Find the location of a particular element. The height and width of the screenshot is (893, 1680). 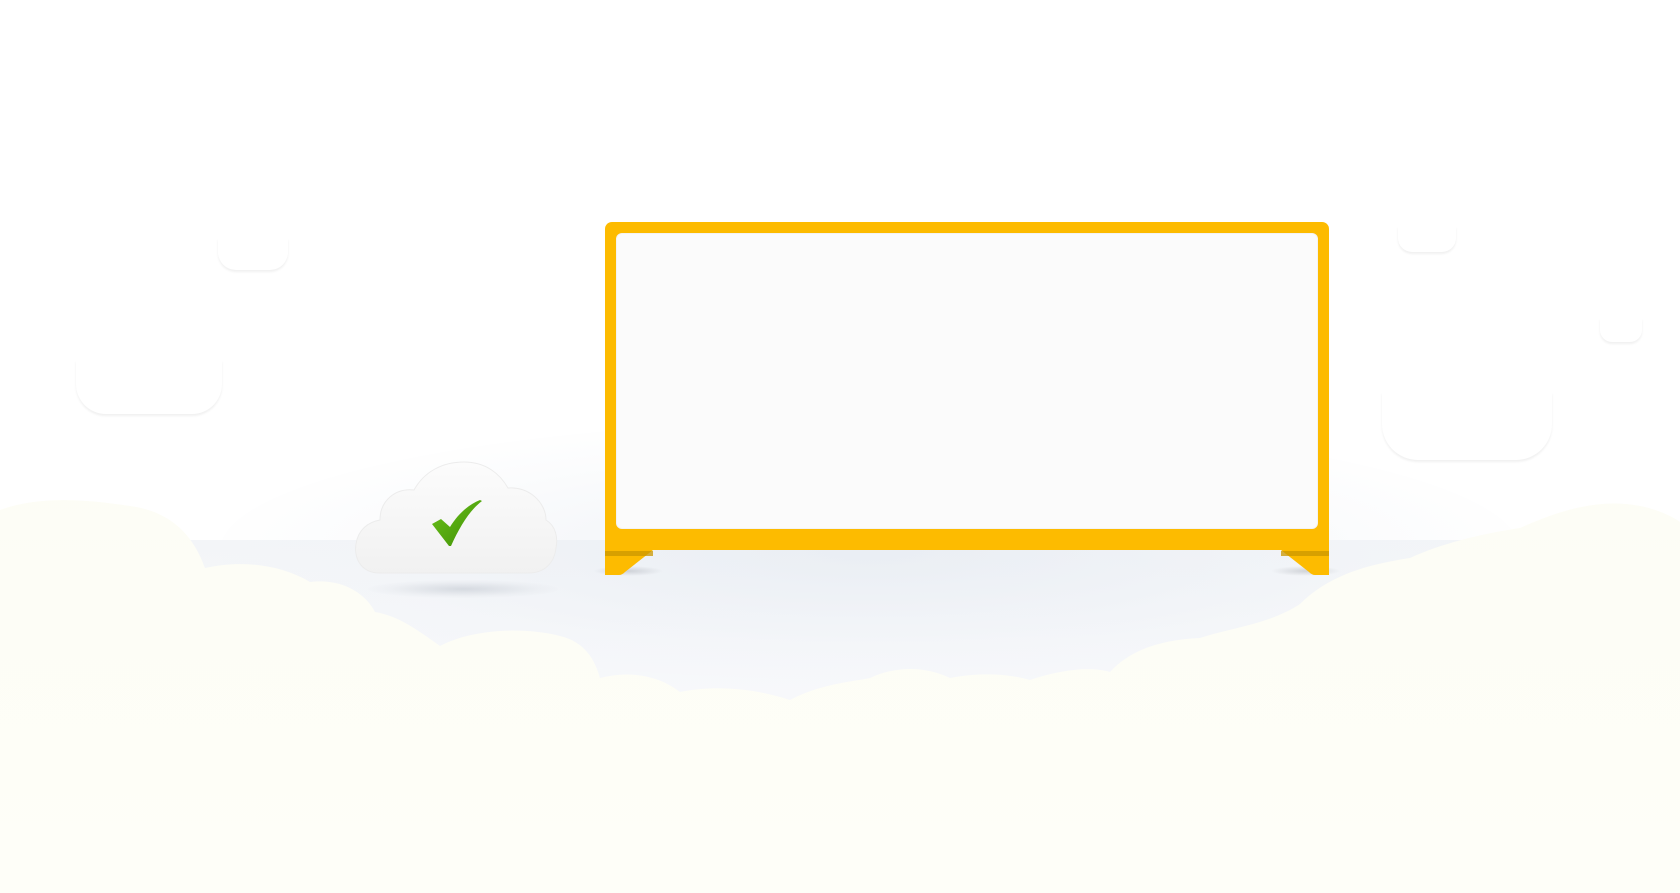

billboard-legs is located at coordinates (967, 562).